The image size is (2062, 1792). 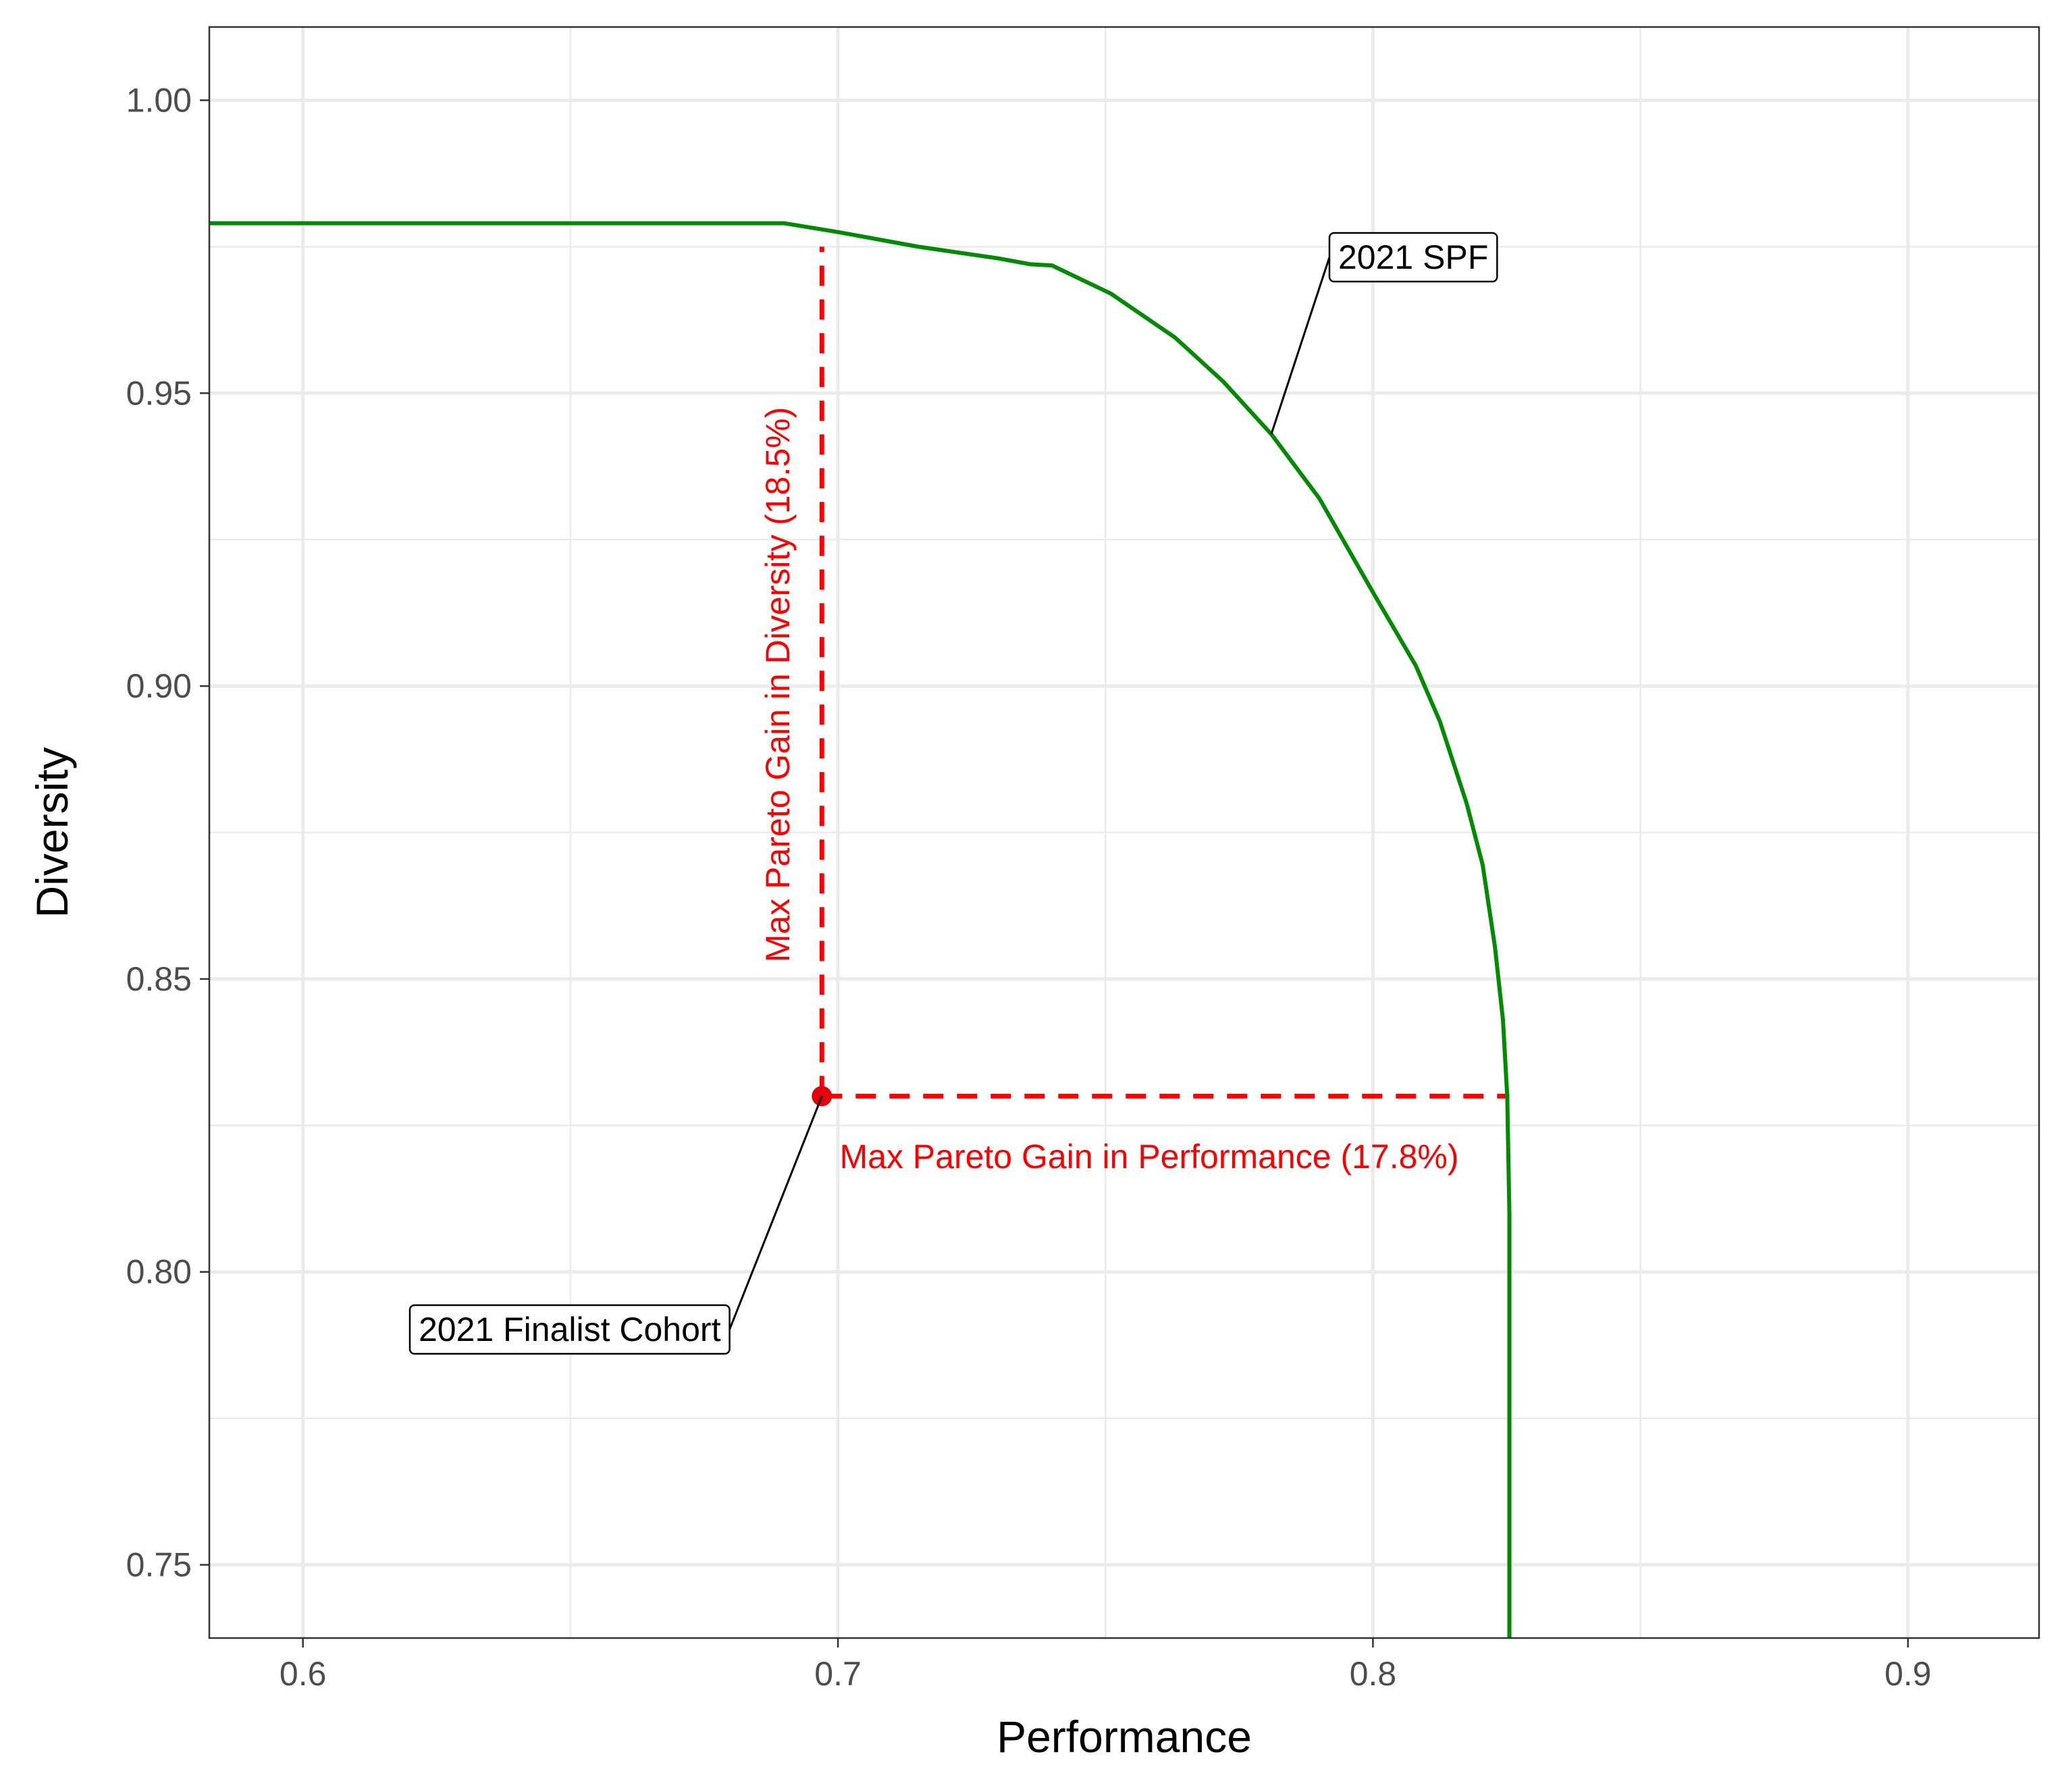 What do you see at coordinates (1300, 346) in the screenshot?
I see `spf-label-leader-line` at bounding box center [1300, 346].